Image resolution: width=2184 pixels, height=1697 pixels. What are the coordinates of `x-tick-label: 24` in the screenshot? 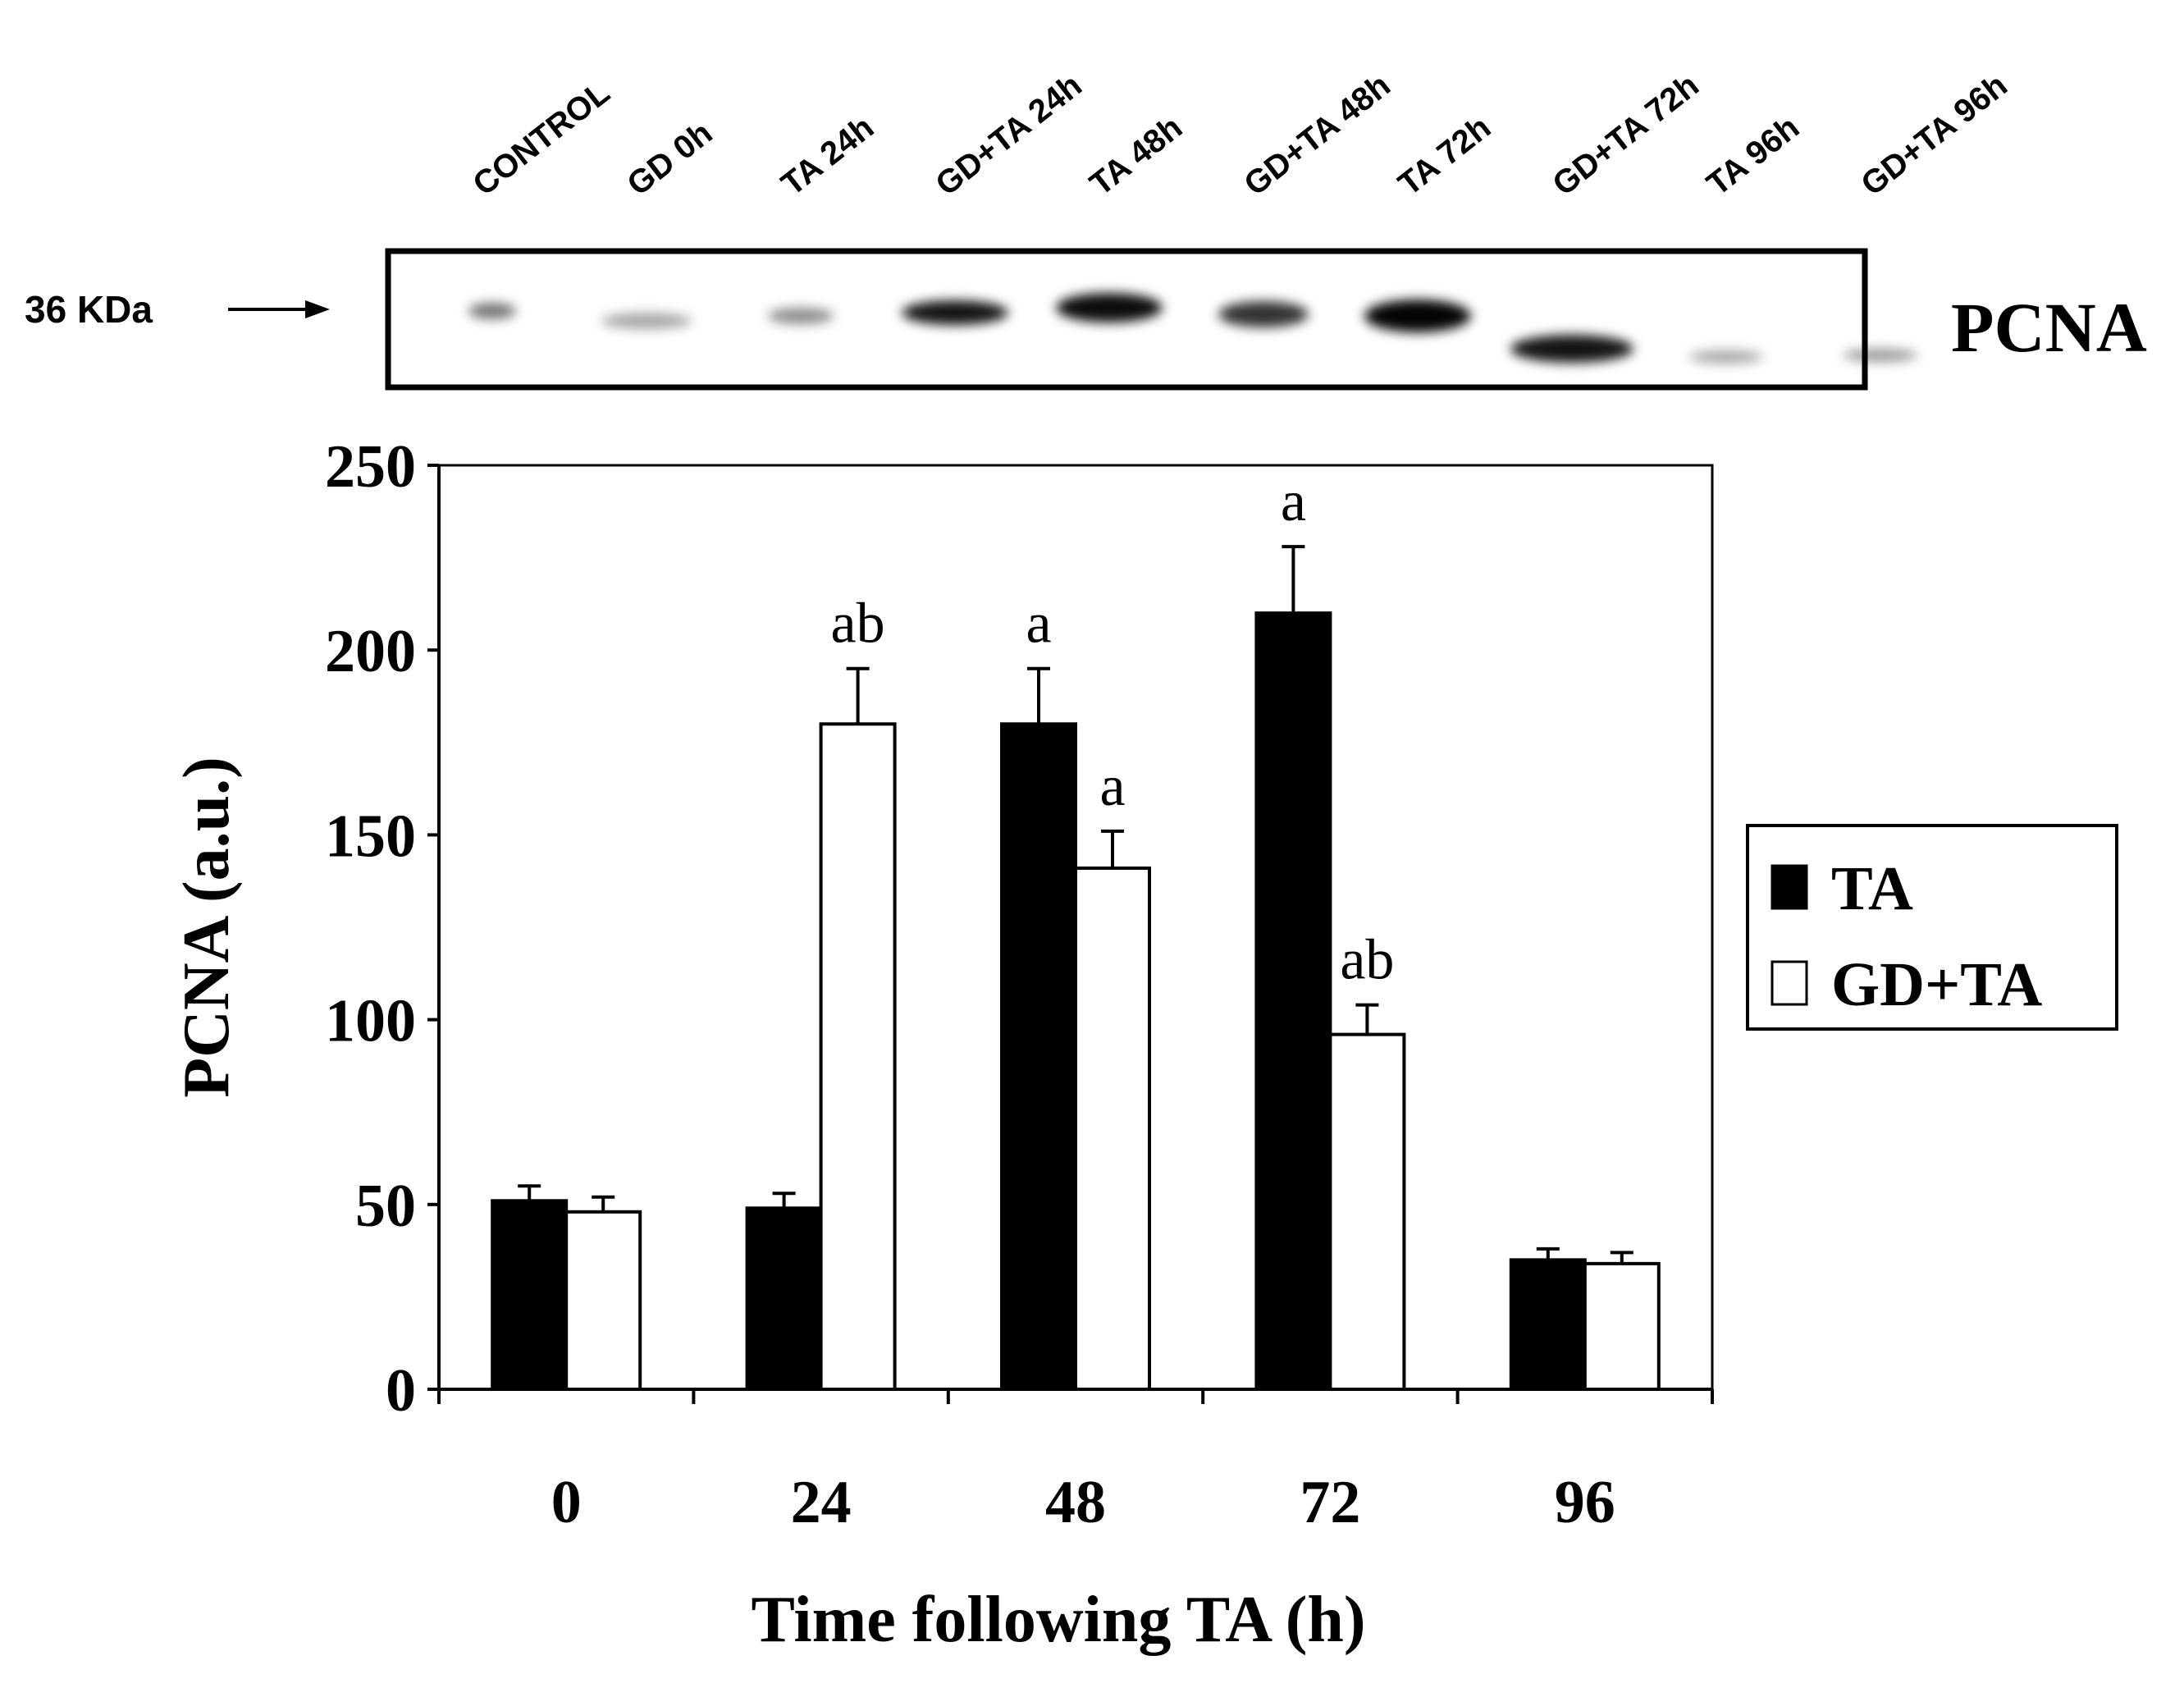 It's located at (822, 1502).